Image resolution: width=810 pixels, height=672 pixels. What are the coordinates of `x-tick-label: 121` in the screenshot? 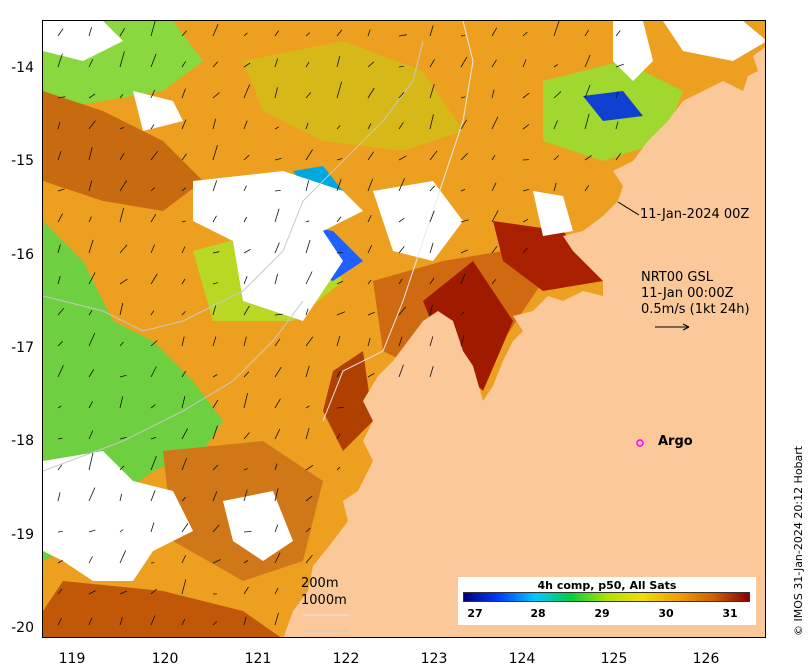 It's located at (258, 659).